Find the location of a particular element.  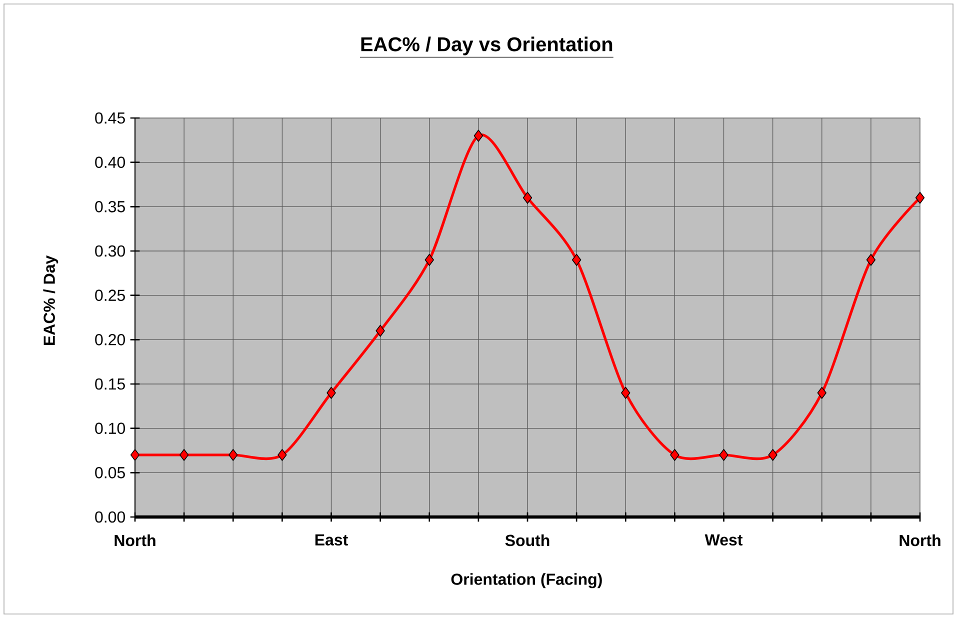

x-tick-label: West is located at coordinates (723, 540).